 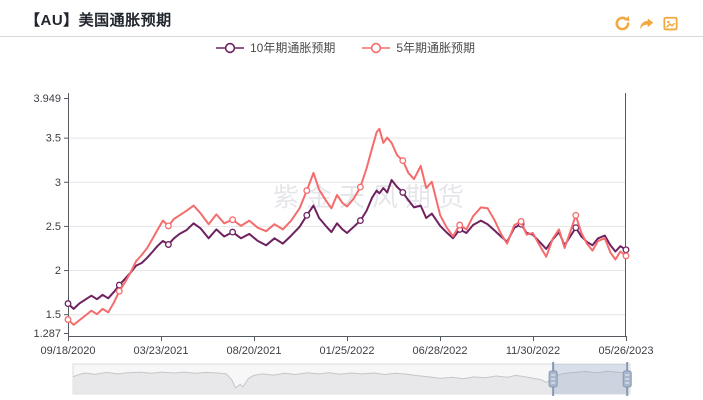 What do you see at coordinates (345, 47) in the screenshot?
I see `chart-legend: 10年期通胀预期 5年期通胀预期` at bounding box center [345, 47].